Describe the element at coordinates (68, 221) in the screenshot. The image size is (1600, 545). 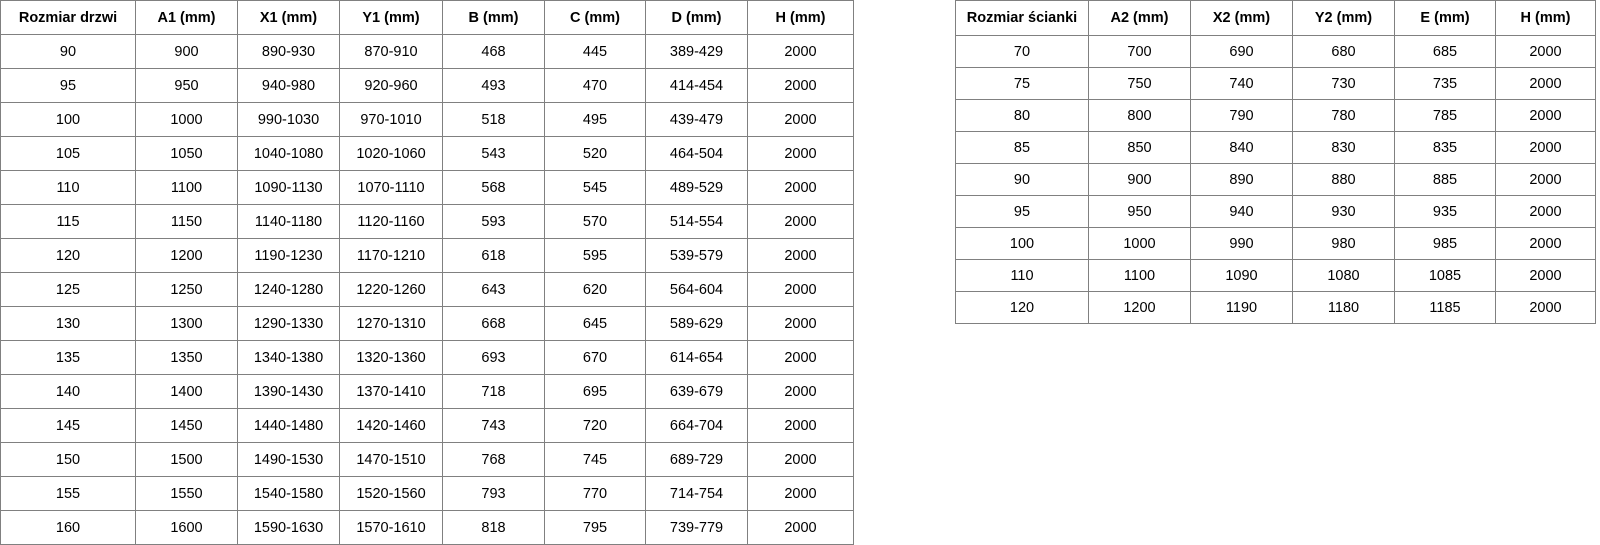
I see `door-size-cell: 115` at that location.